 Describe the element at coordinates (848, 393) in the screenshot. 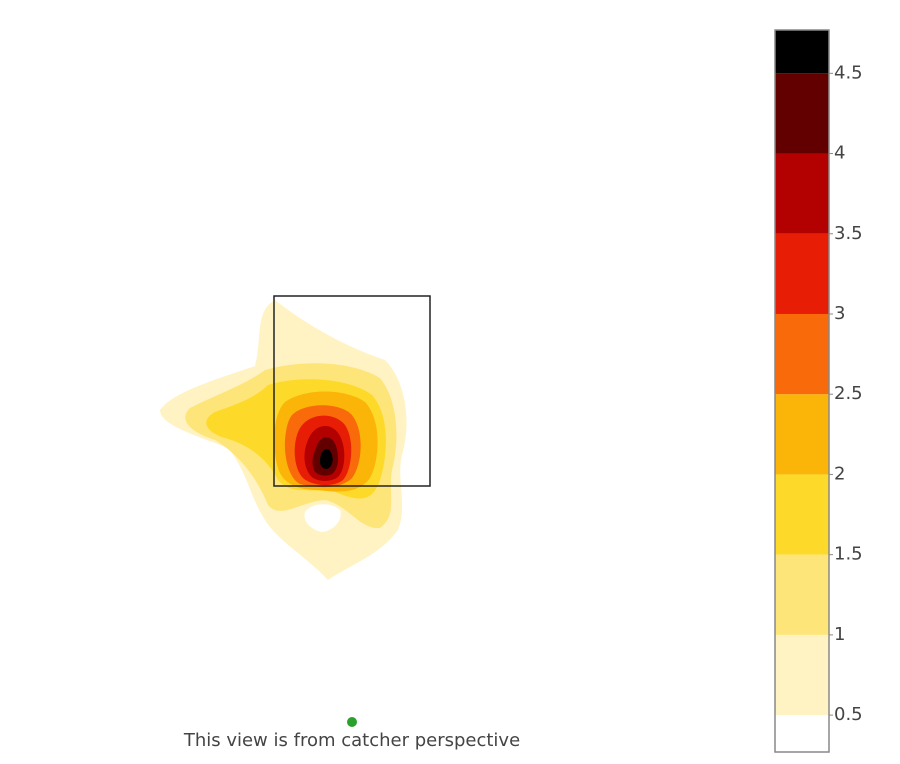

I see `colorbar-tick-label: 2.5` at that location.